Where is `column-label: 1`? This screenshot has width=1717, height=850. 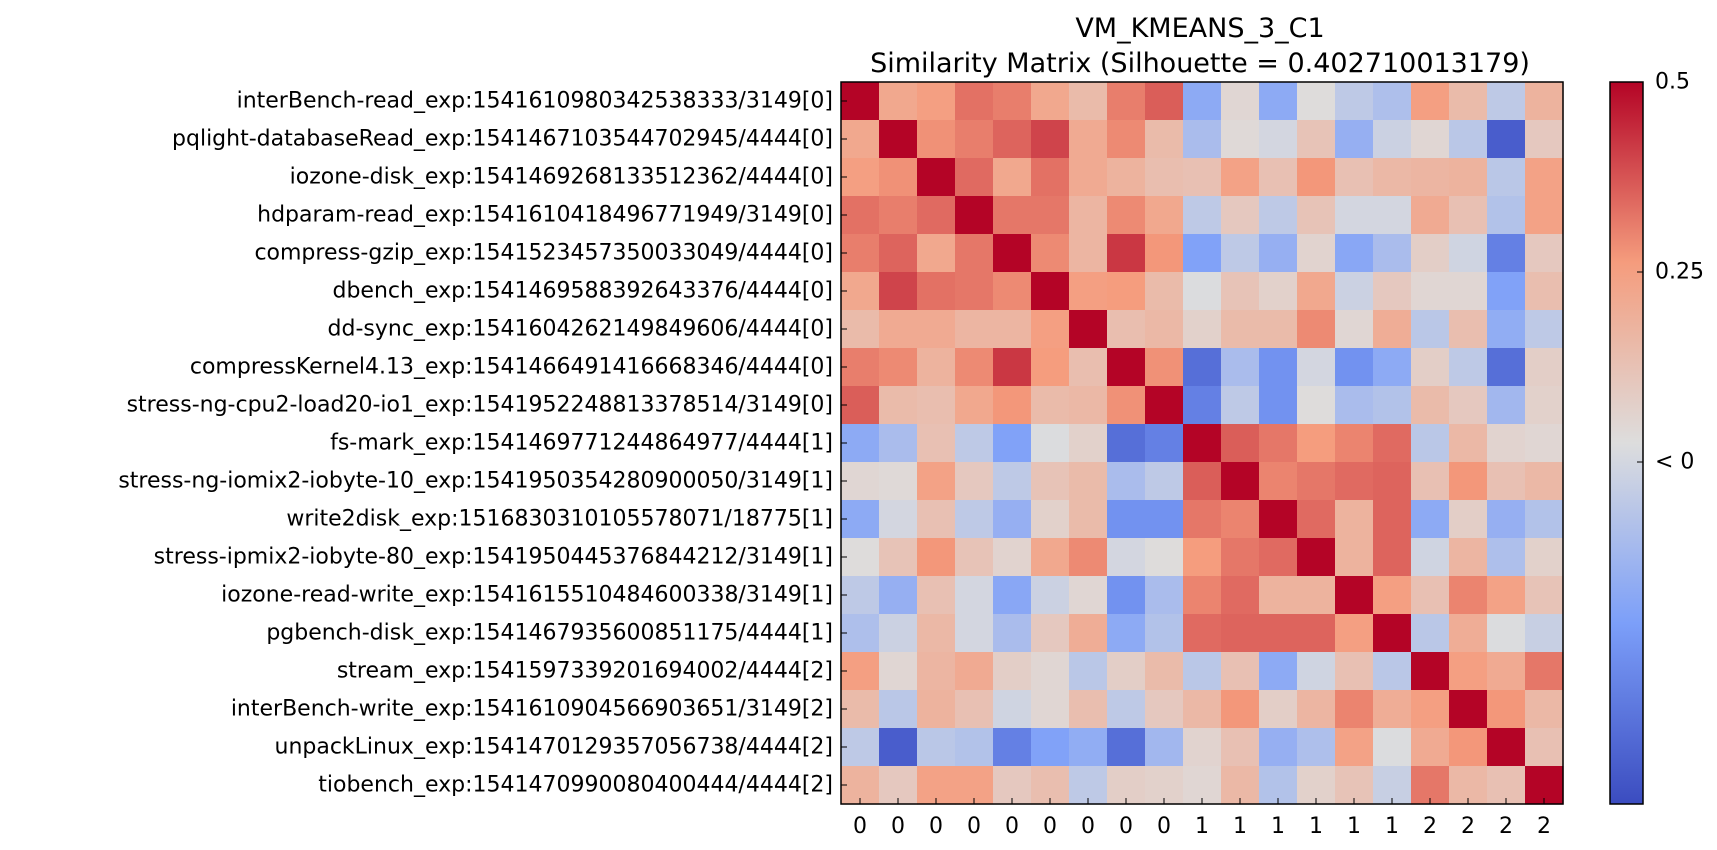
column-label: 1 is located at coordinates (1202, 826).